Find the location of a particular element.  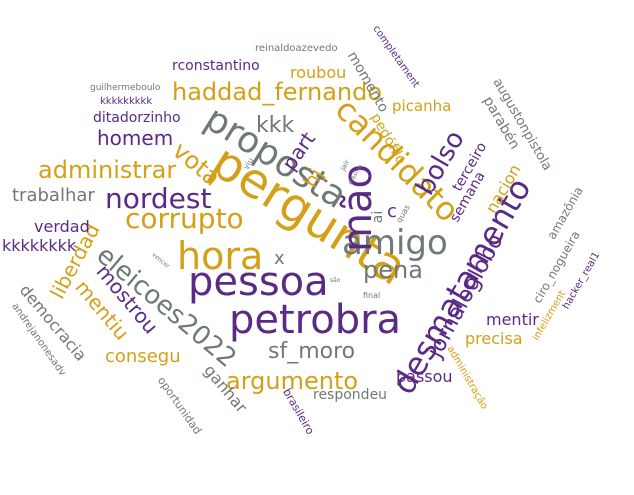

word-petrobra: petrobra is located at coordinates (315, 320).